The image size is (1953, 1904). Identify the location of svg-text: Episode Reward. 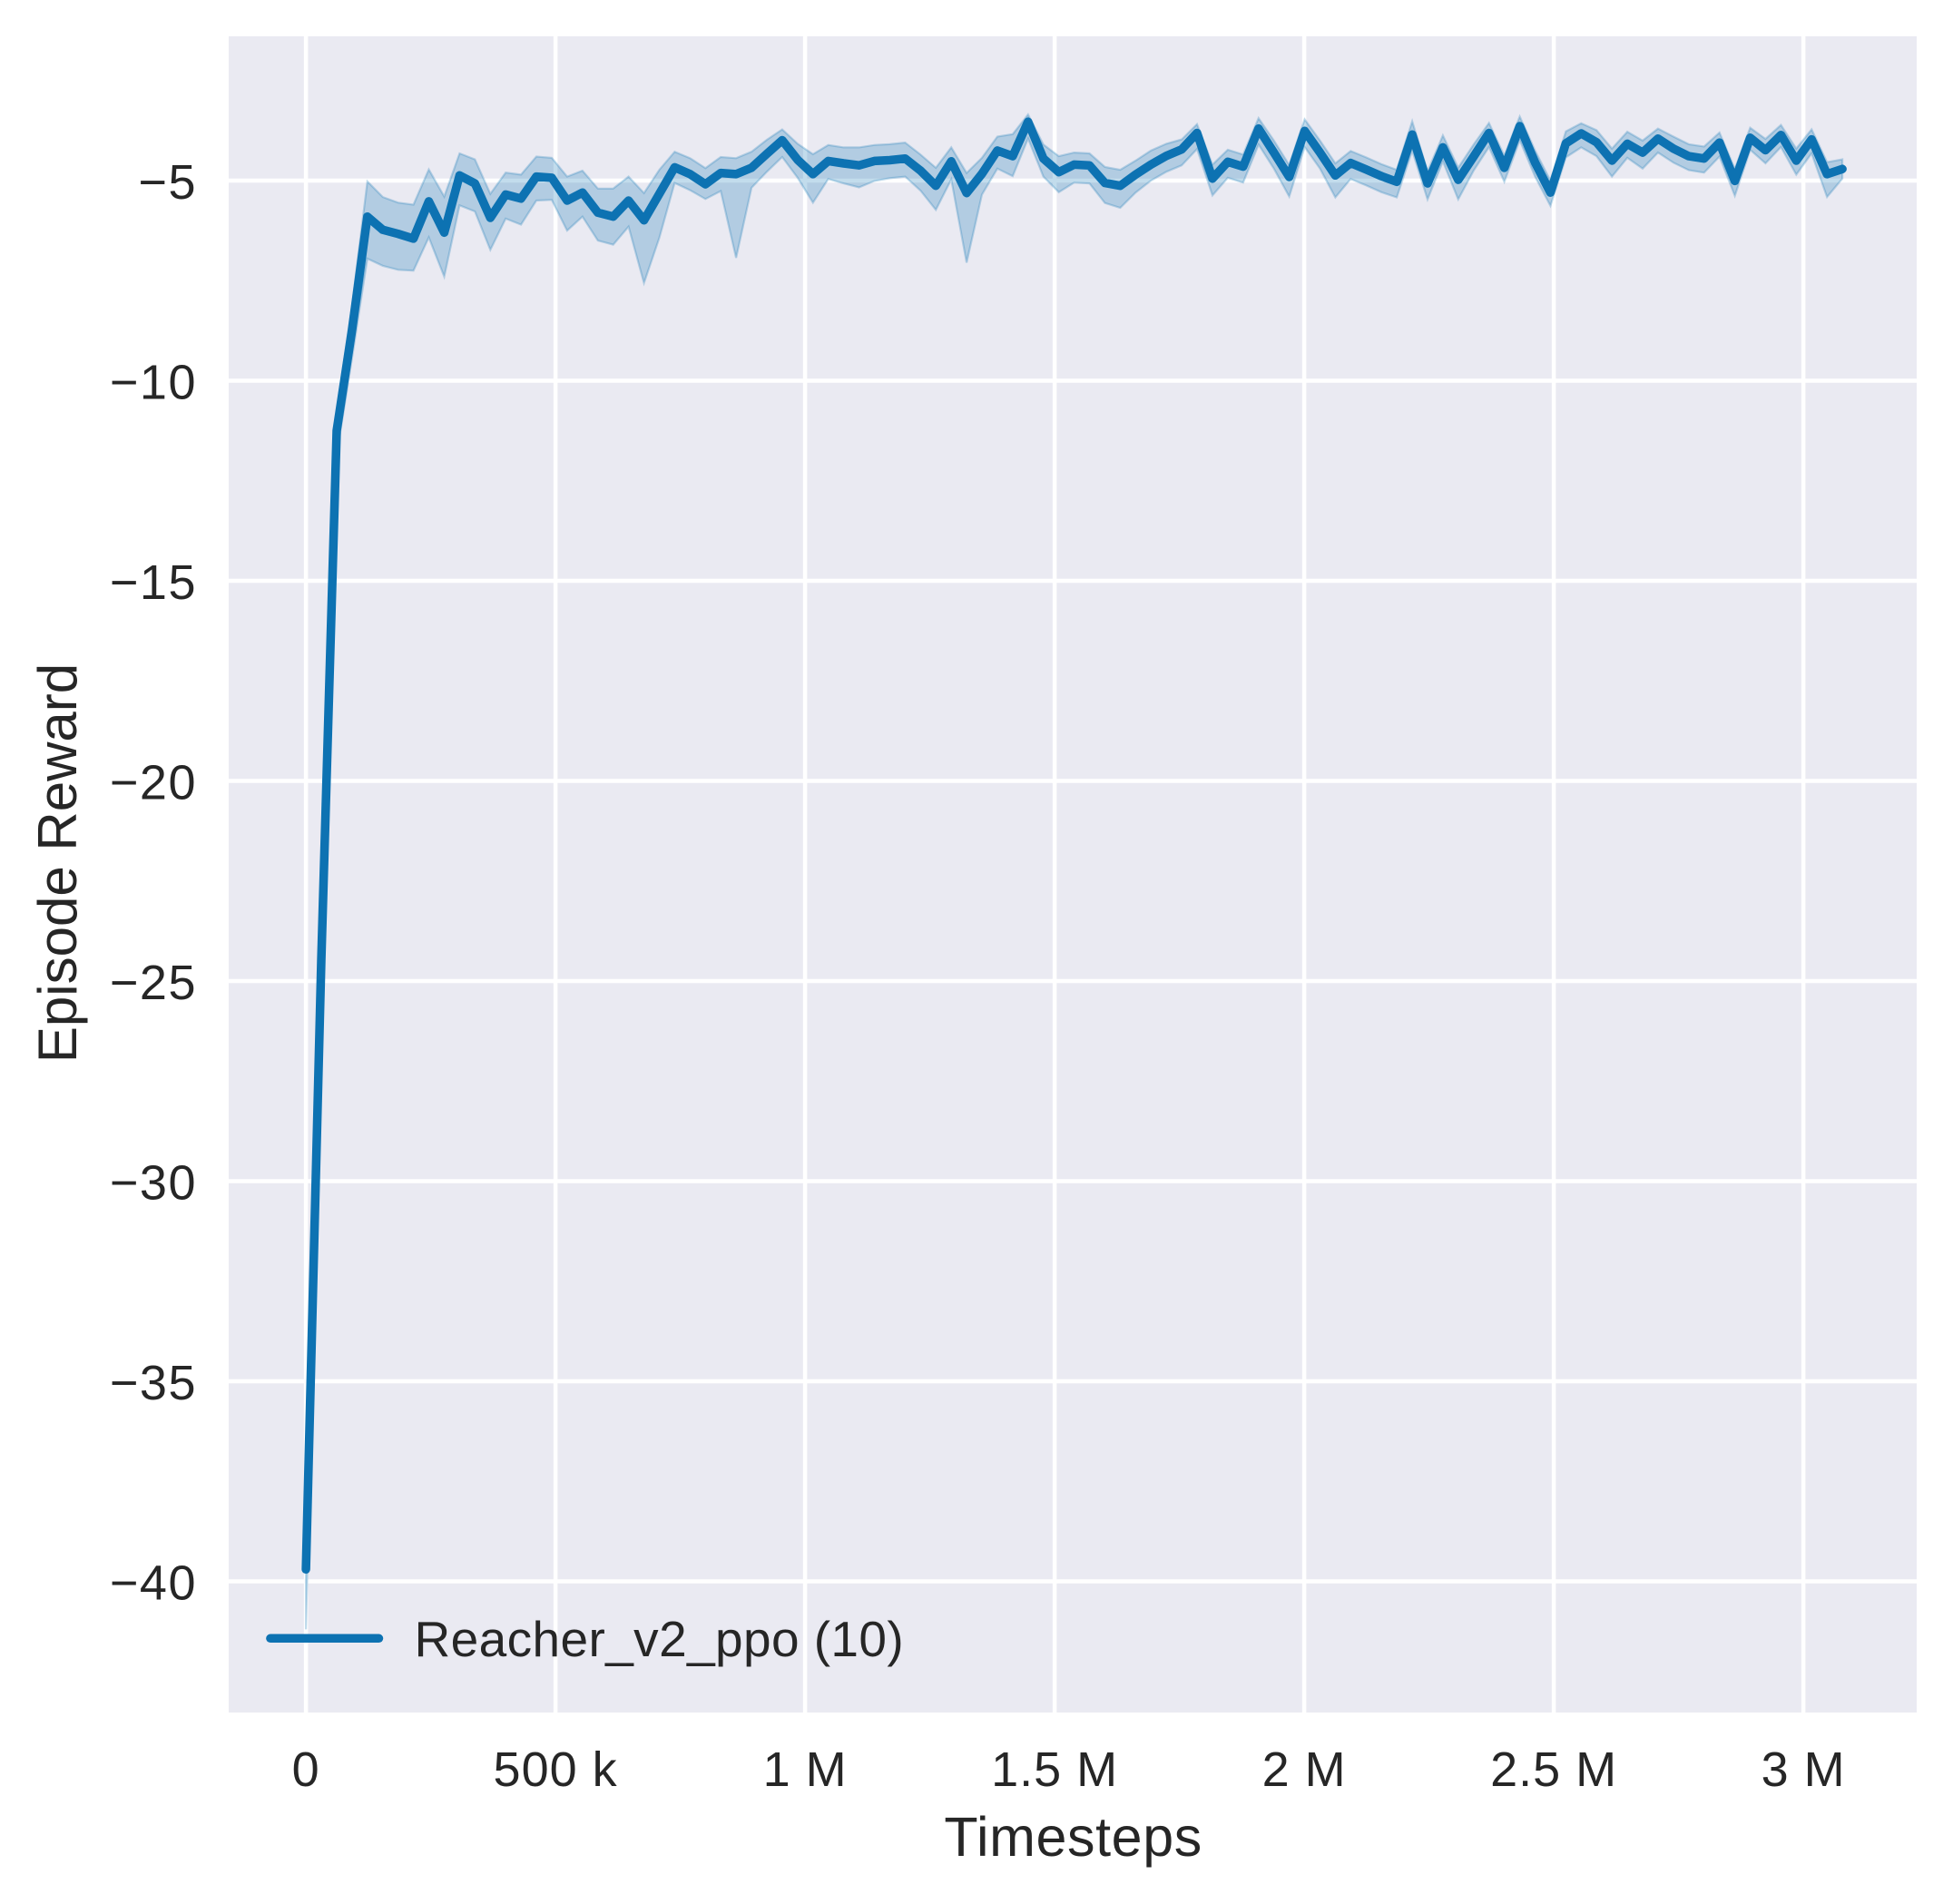
(58, 863).